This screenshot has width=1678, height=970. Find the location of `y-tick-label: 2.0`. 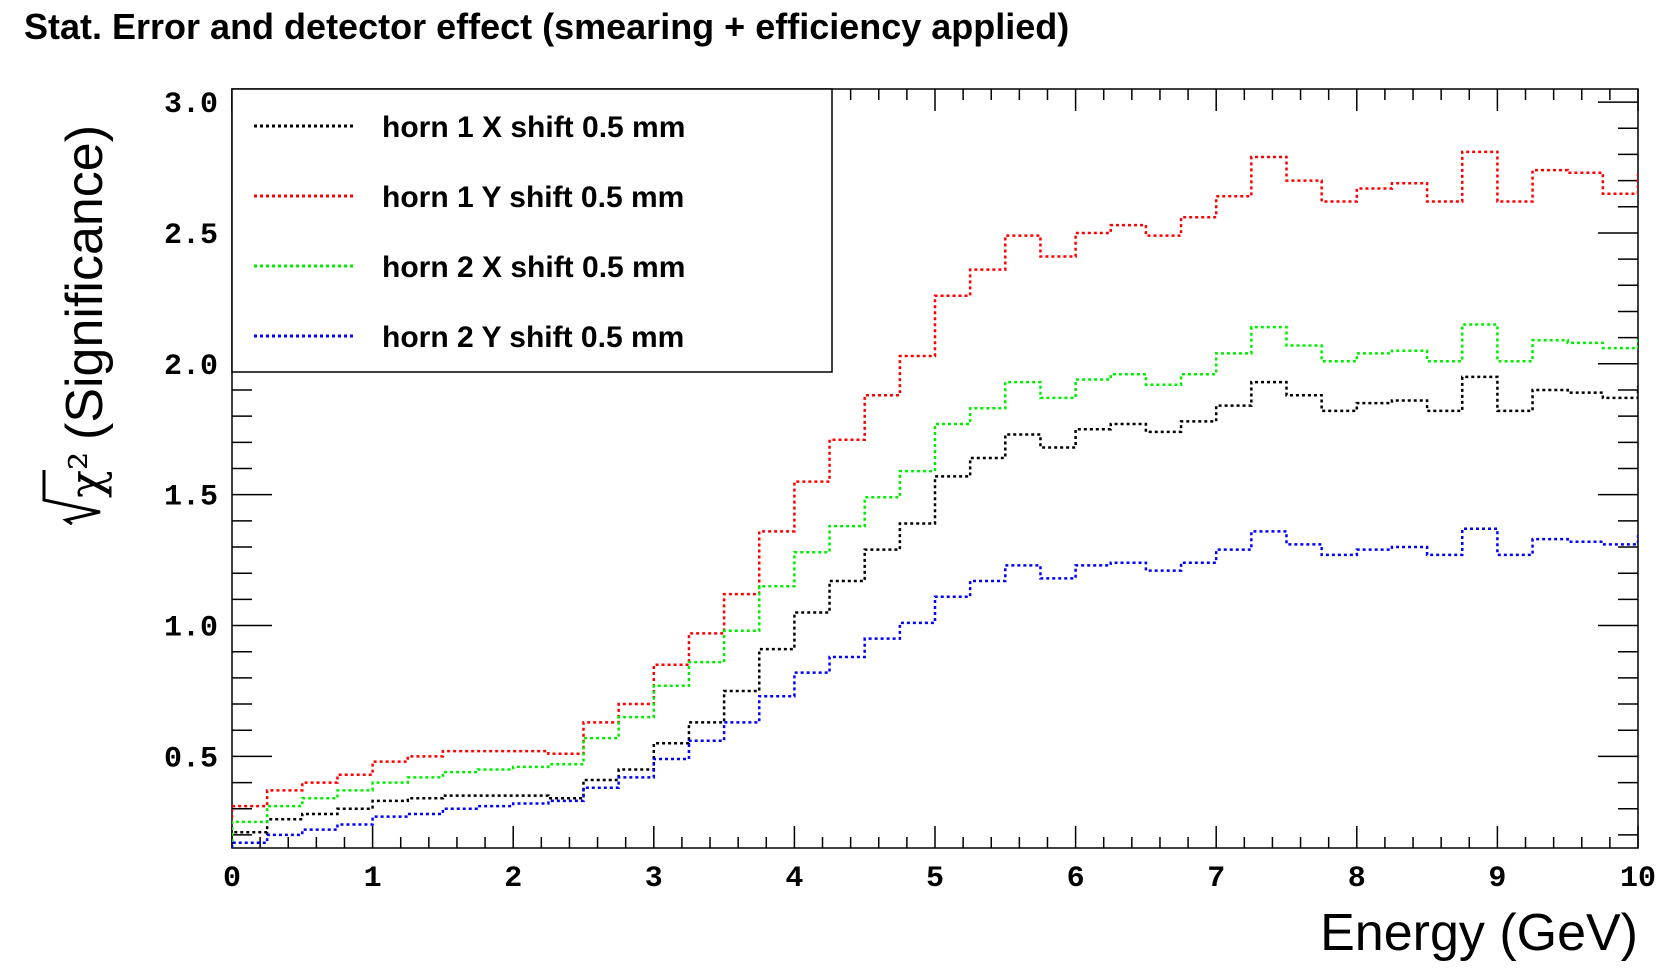

y-tick-label: 2.0 is located at coordinates (191, 367).